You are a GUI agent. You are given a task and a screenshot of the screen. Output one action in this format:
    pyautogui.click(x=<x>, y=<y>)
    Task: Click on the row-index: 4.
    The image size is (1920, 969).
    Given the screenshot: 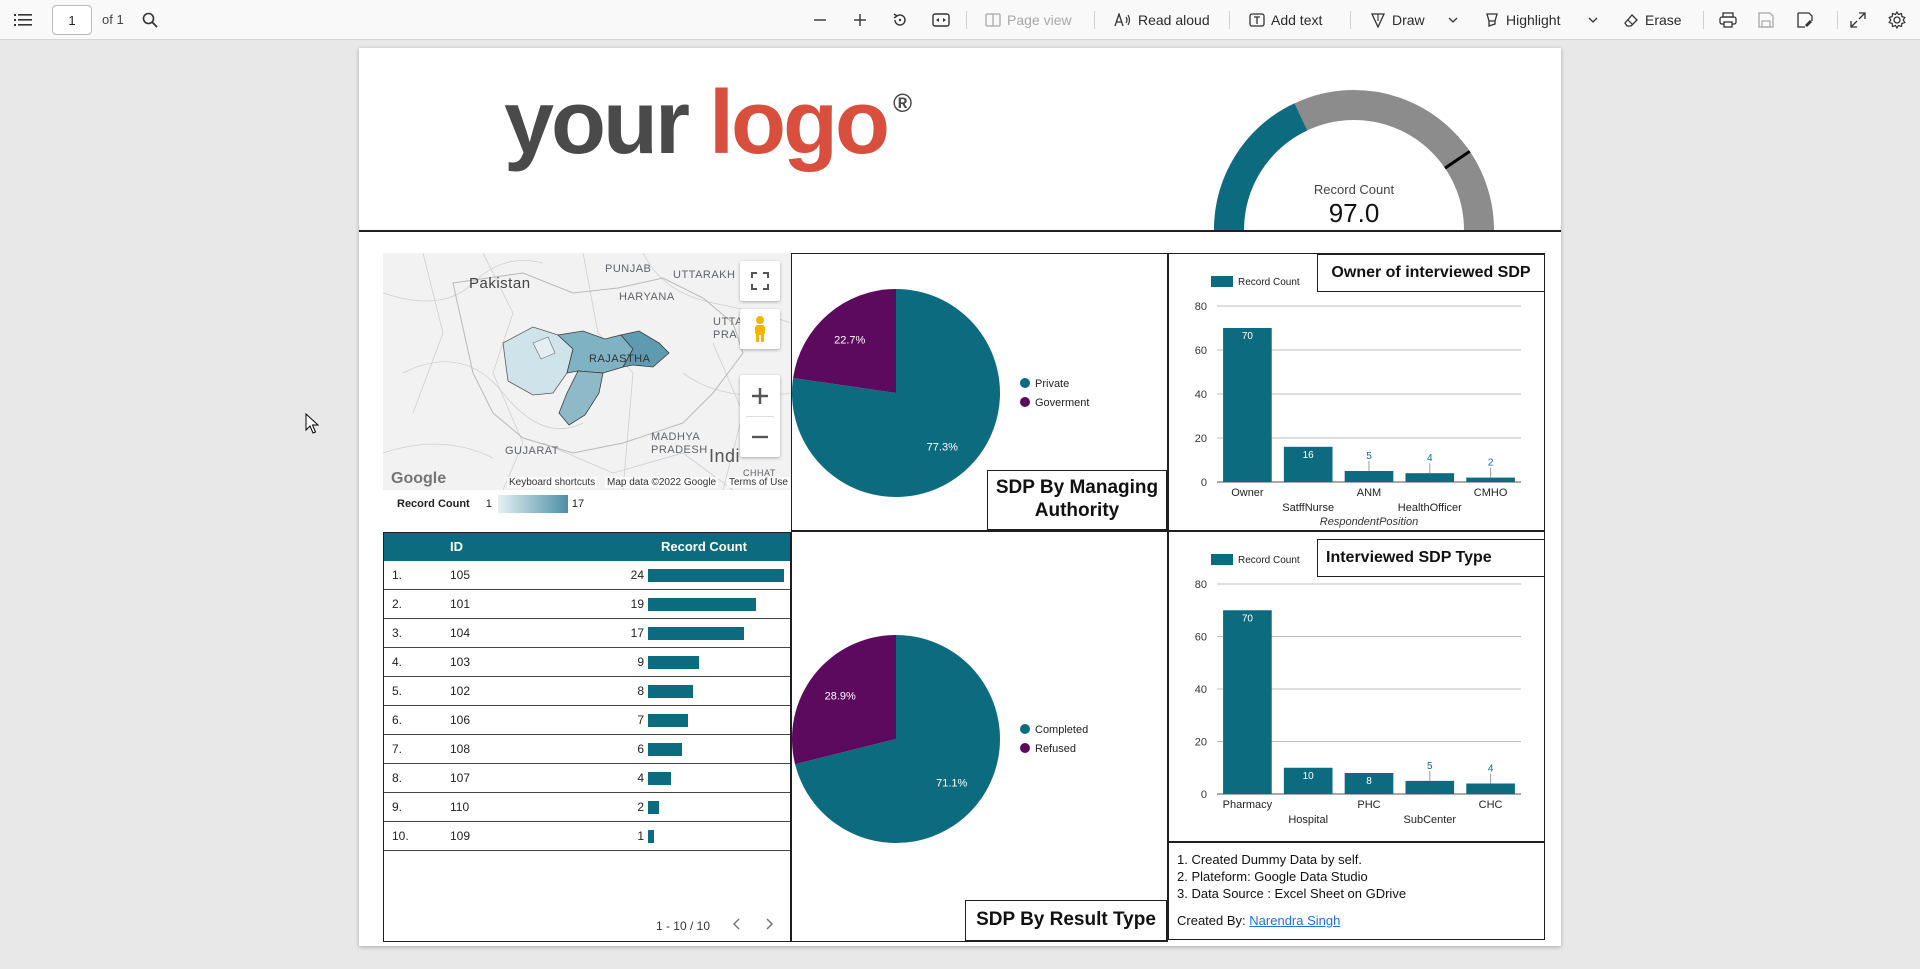 What is the action you would take?
    pyautogui.click(x=397, y=662)
    